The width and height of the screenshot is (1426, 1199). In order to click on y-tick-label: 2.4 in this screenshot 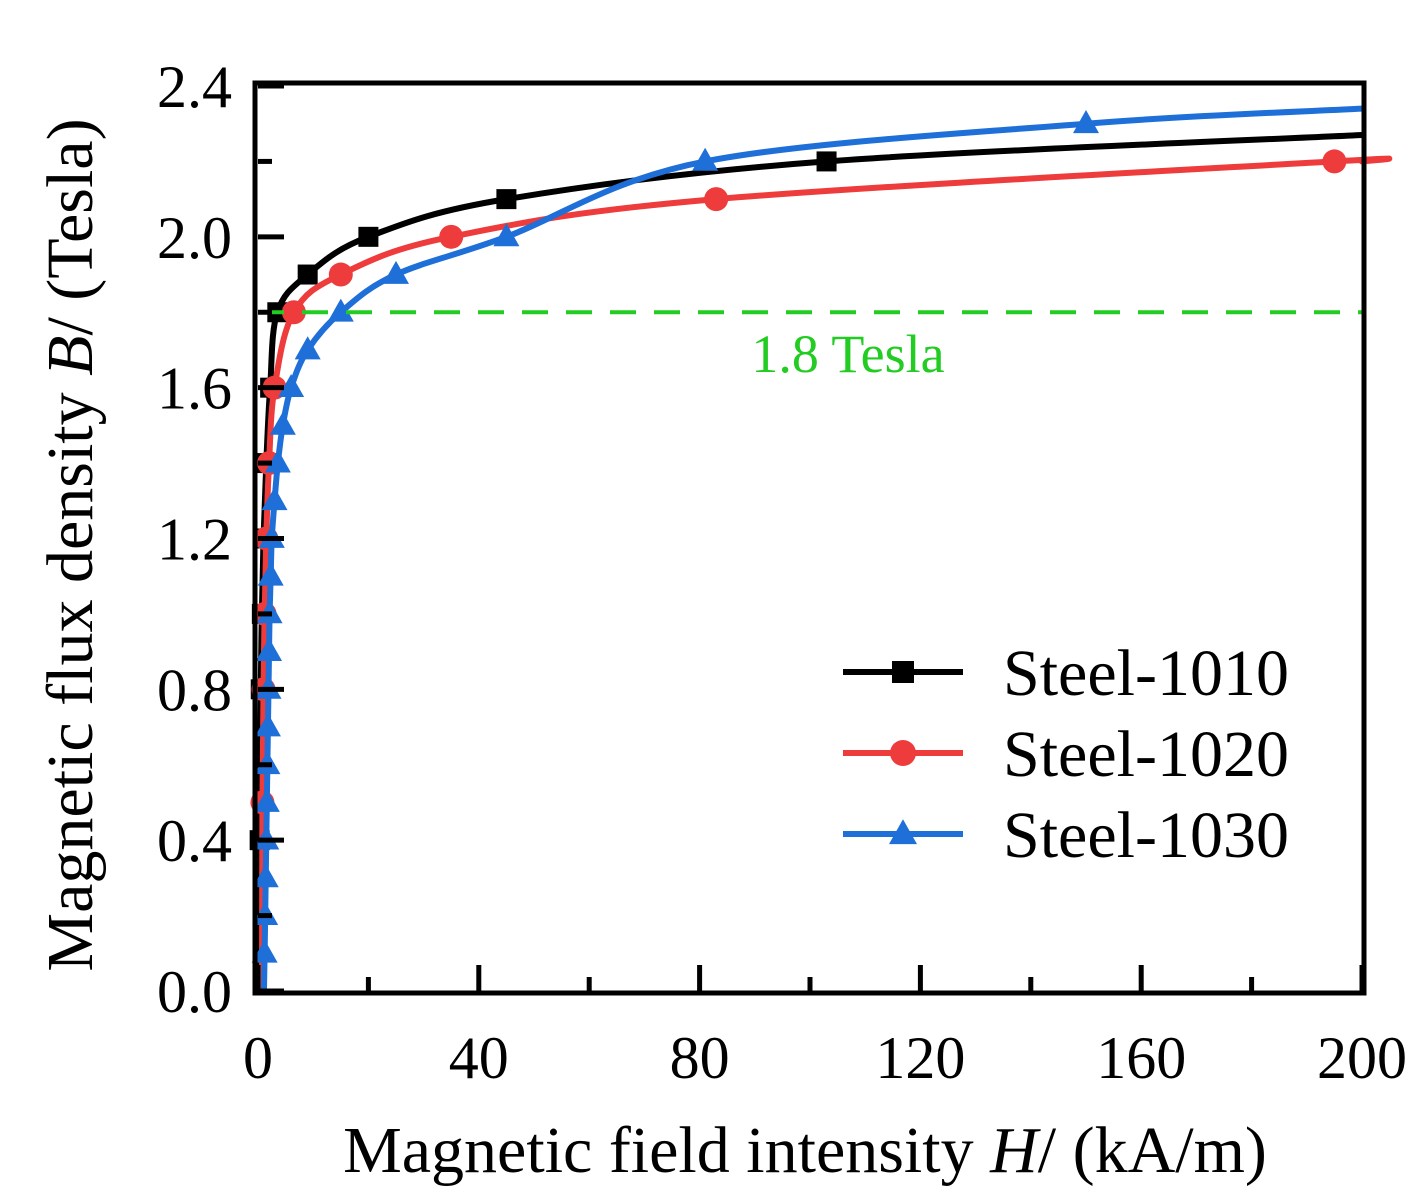, I will do `click(194, 87)`.